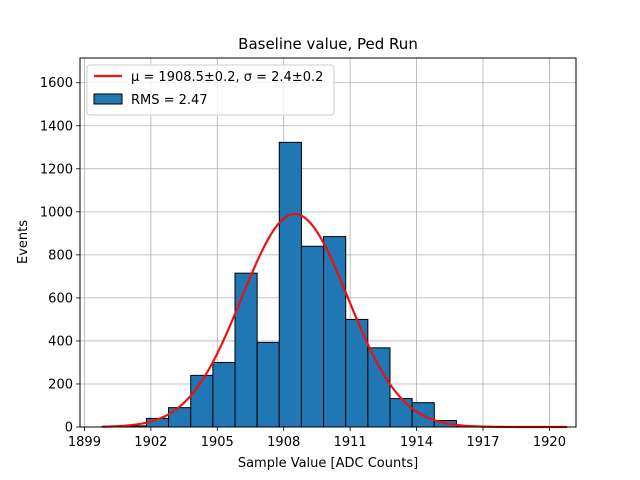 Image resolution: width=640 pixels, height=480 pixels. What do you see at coordinates (283, 442) in the screenshot?
I see `x-tick-label: 1908` at bounding box center [283, 442].